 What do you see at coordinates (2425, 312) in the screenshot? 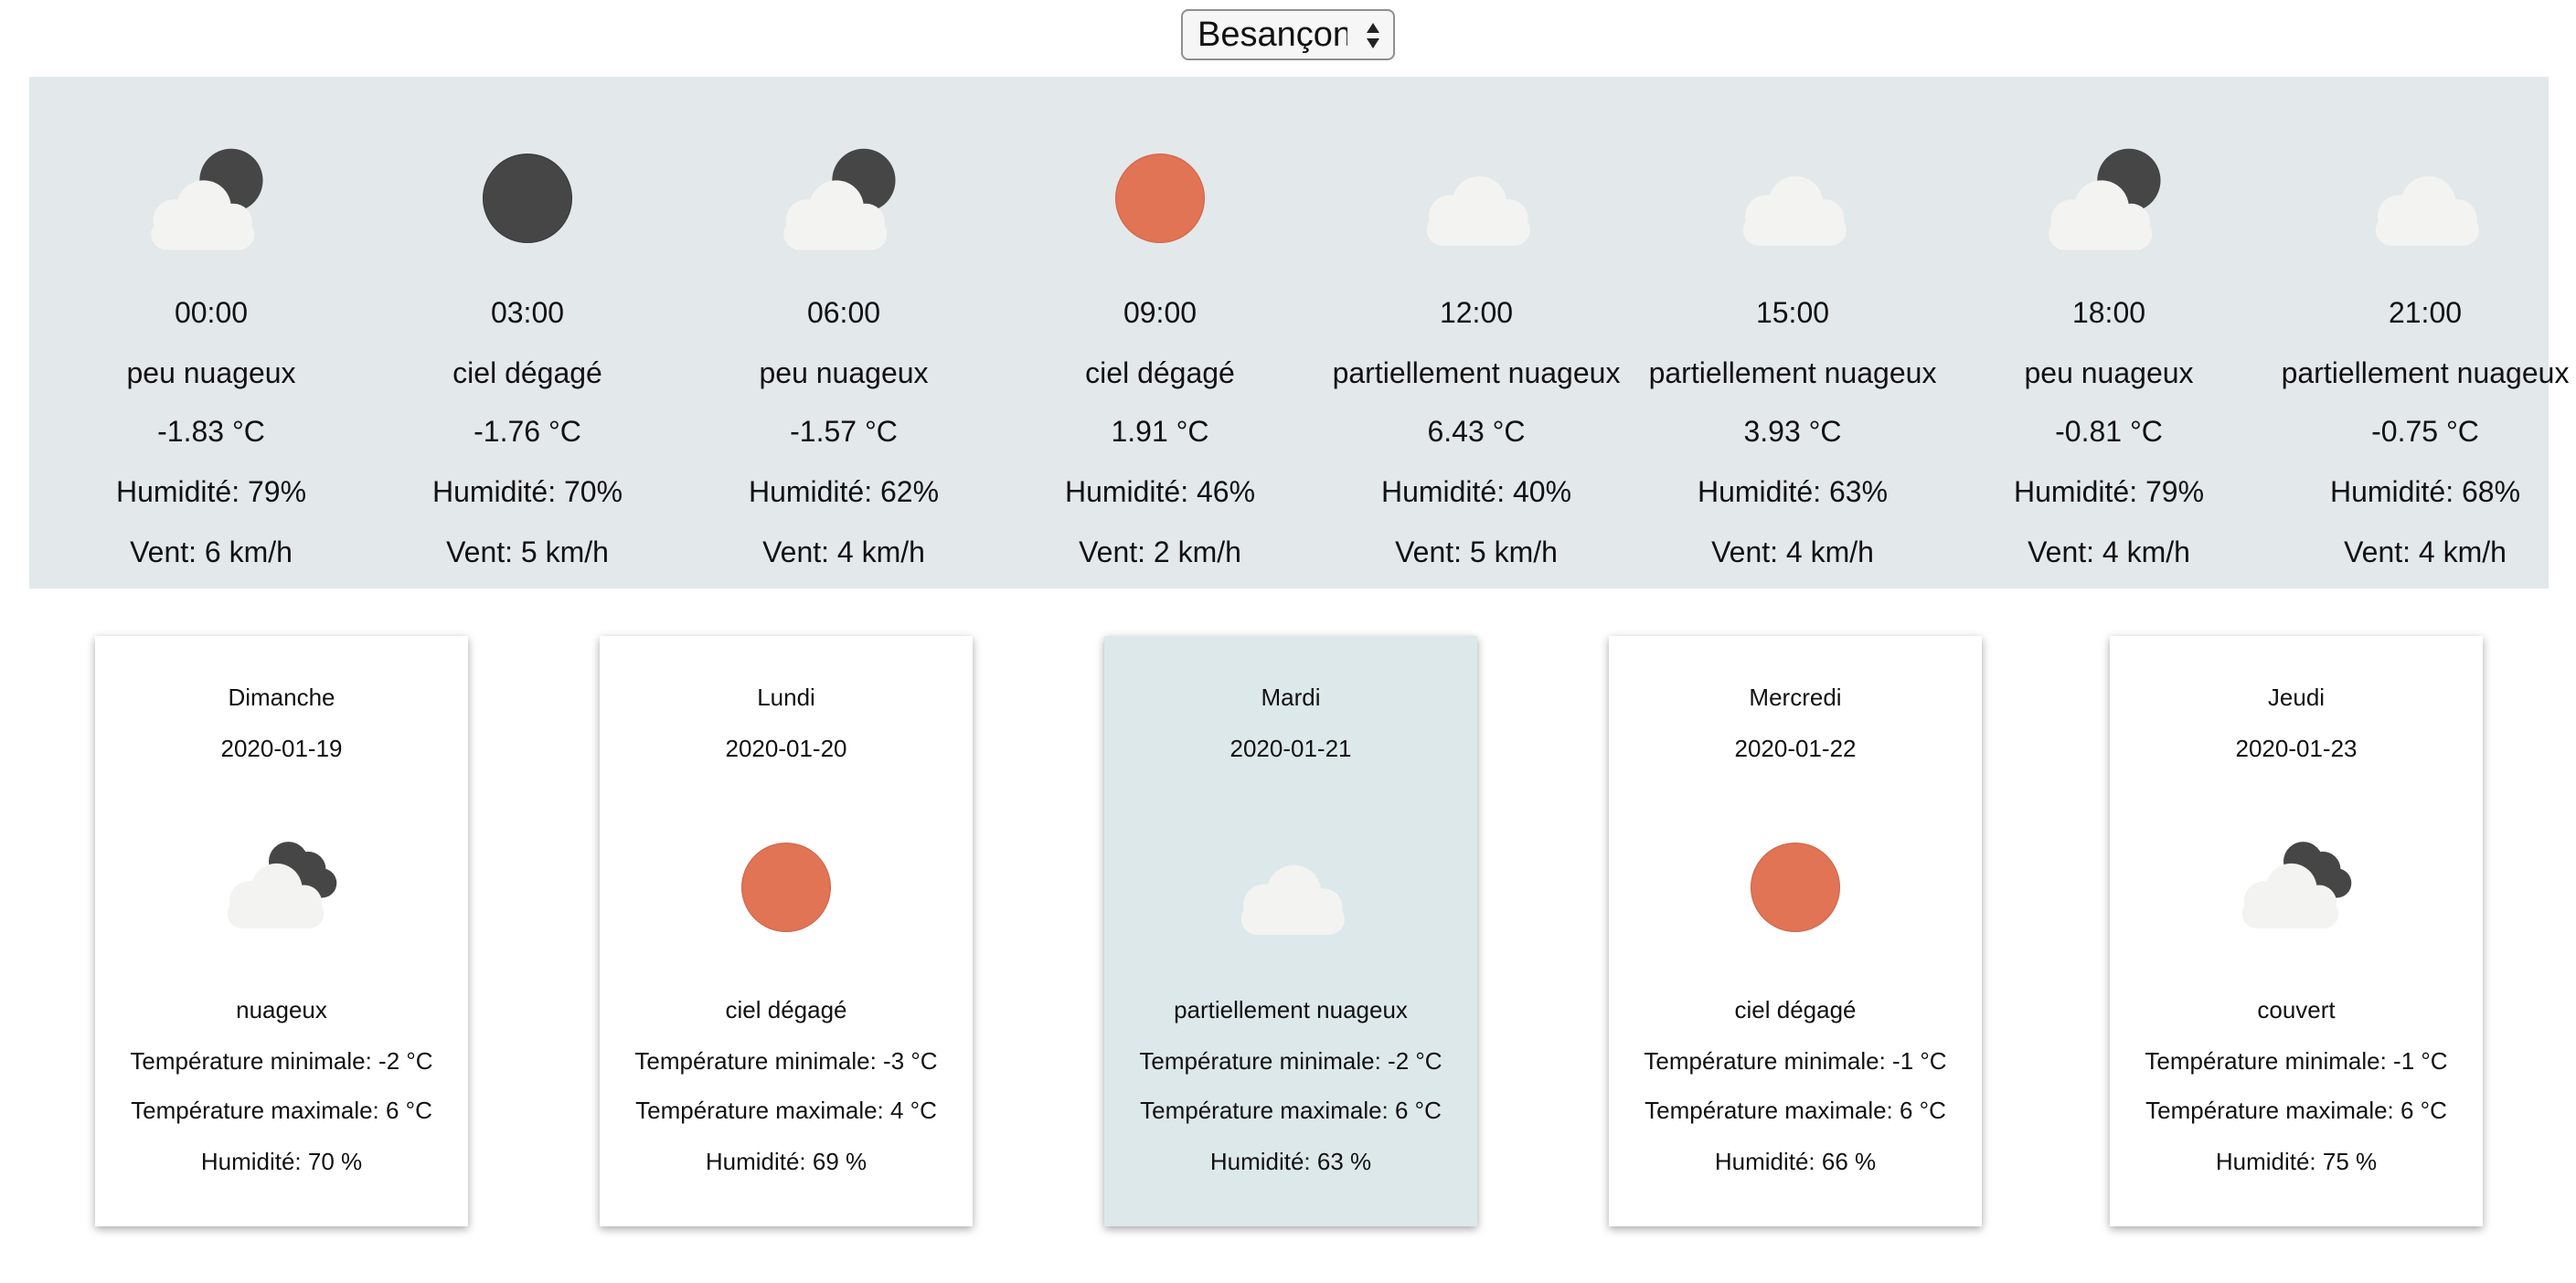
I see `hour-time: 21:00` at bounding box center [2425, 312].